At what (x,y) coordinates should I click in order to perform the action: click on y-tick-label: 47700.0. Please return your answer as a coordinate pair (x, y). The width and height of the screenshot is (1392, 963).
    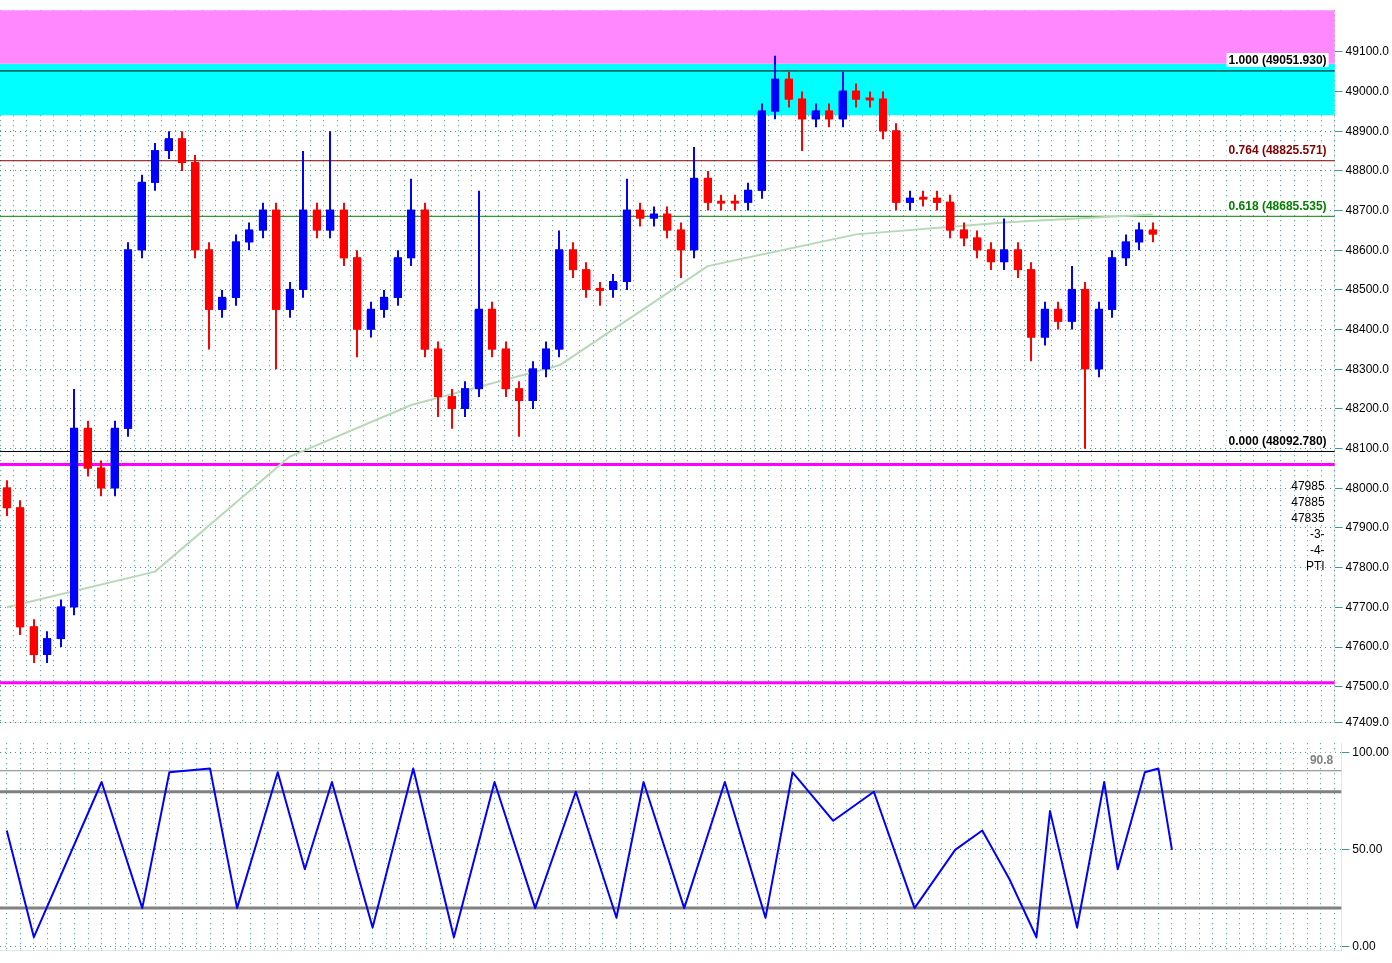
    Looking at the image, I should click on (1367, 606).